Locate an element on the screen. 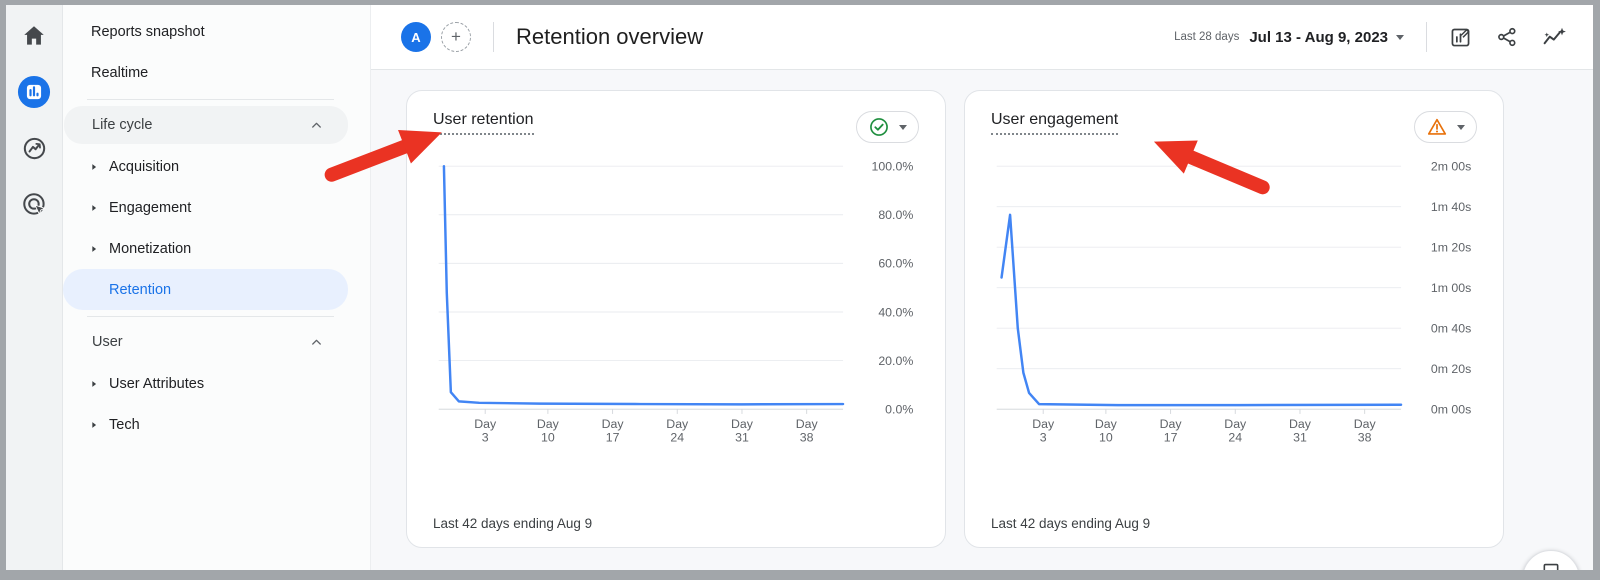  svg-text: 2m 00s is located at coordinates (1451, 166).